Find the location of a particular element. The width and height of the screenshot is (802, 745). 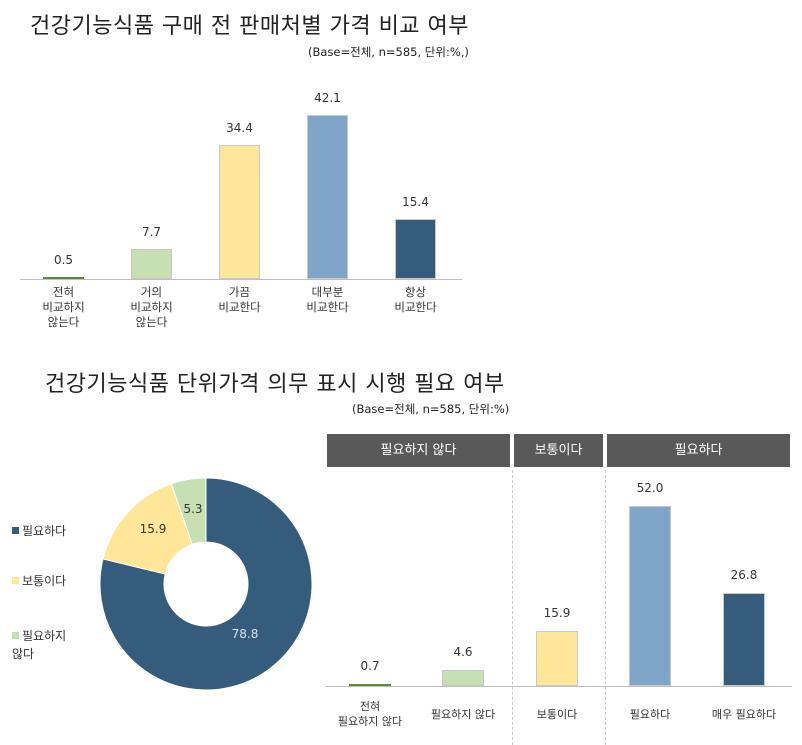

chart3-value-label: 15.9 is located at coordinates (557, 613).